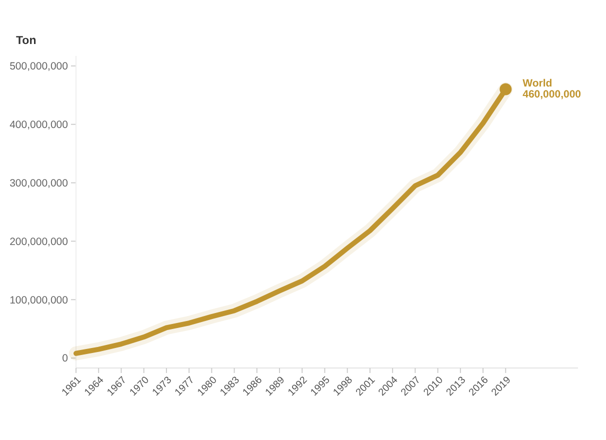 This screenshot has width=606, height=440. Describe the element at coordinates (552, 94) in the screenshot. I see `data-label: 460,000,000` at that location.